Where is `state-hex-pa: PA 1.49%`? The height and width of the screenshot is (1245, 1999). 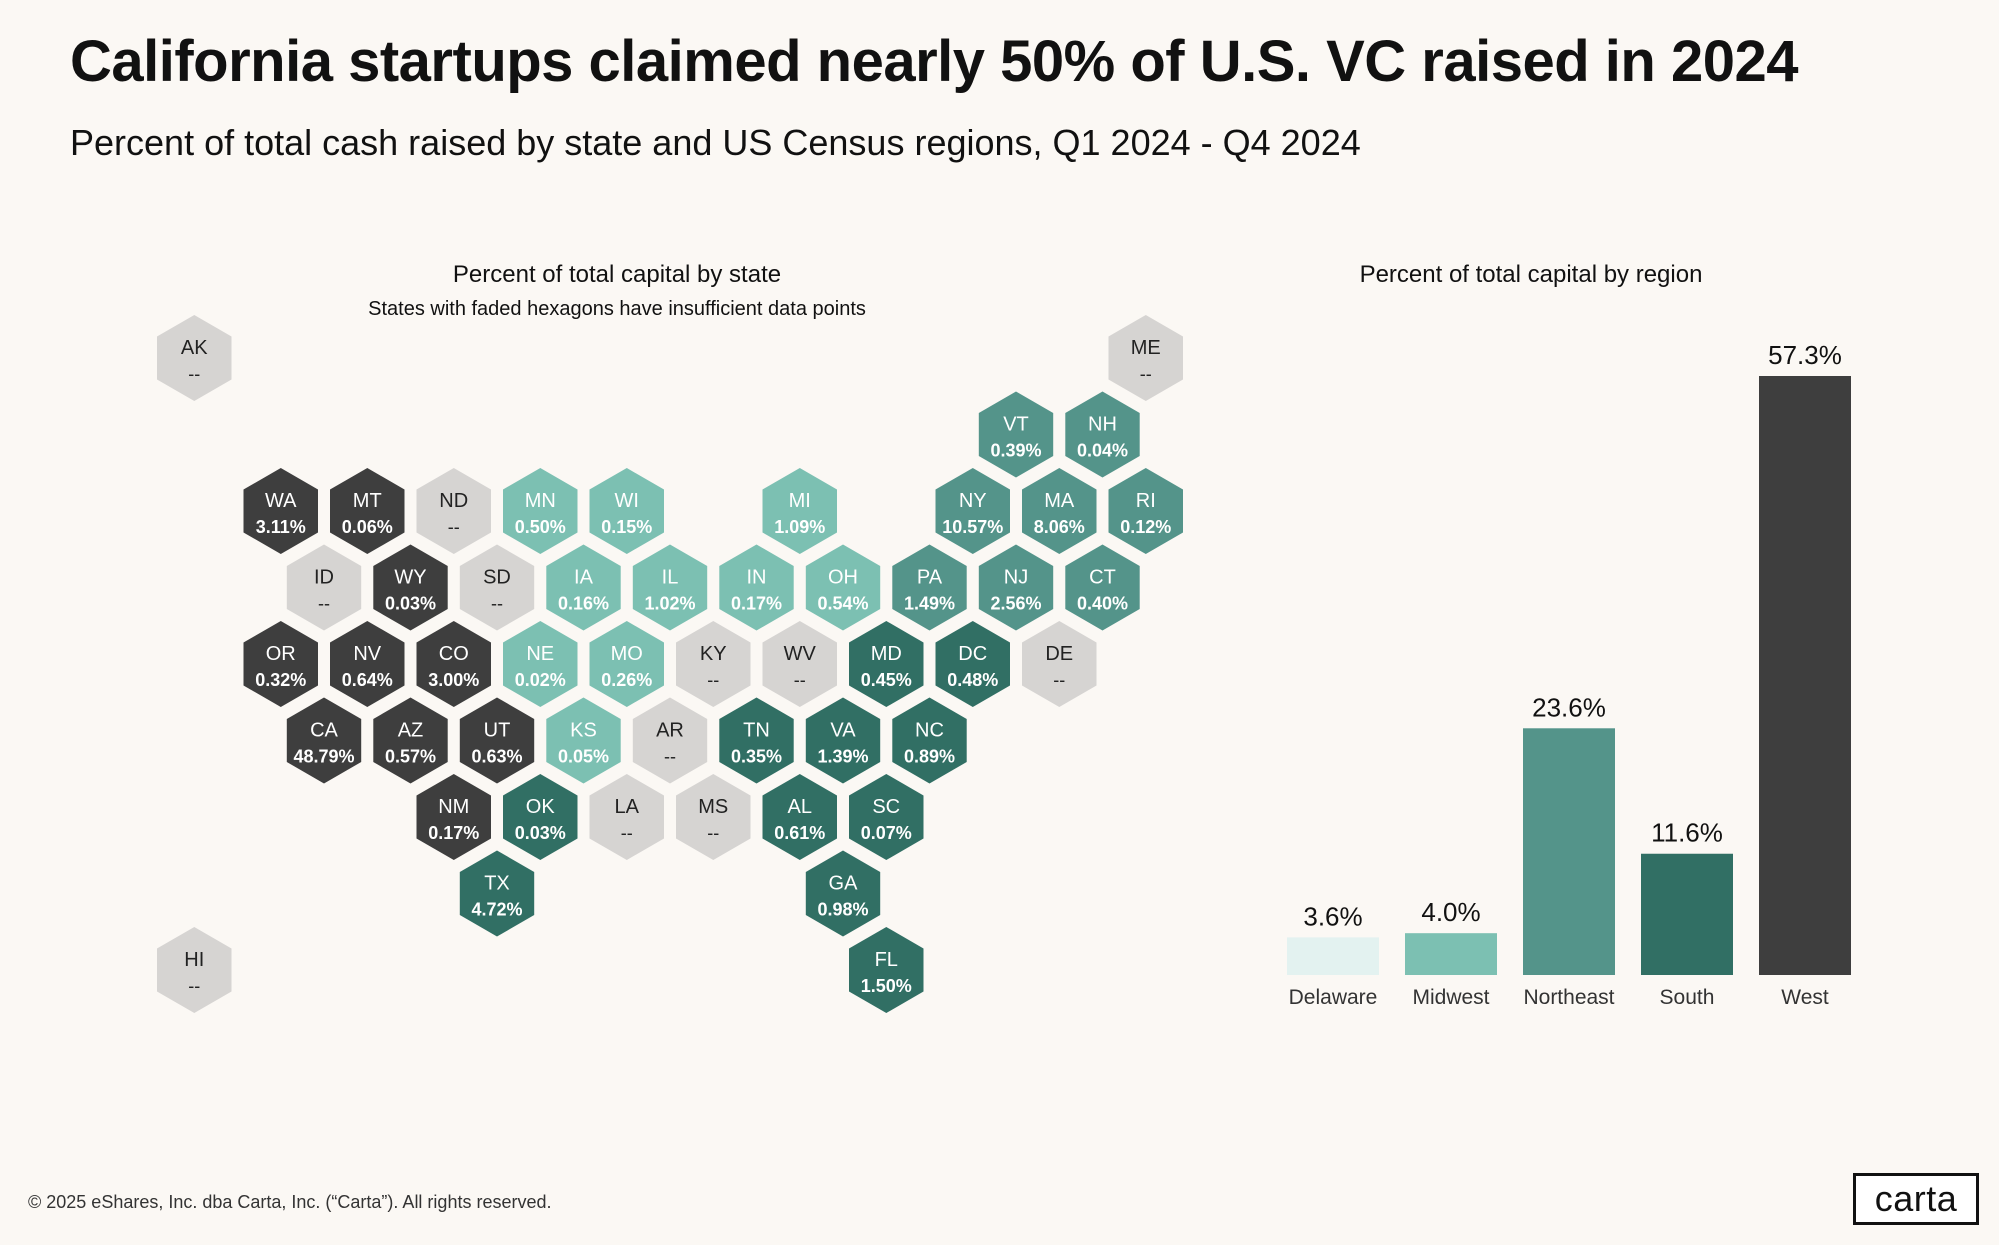 state-hex-pa: PA 1.49% is located at coordinates (929, 587).